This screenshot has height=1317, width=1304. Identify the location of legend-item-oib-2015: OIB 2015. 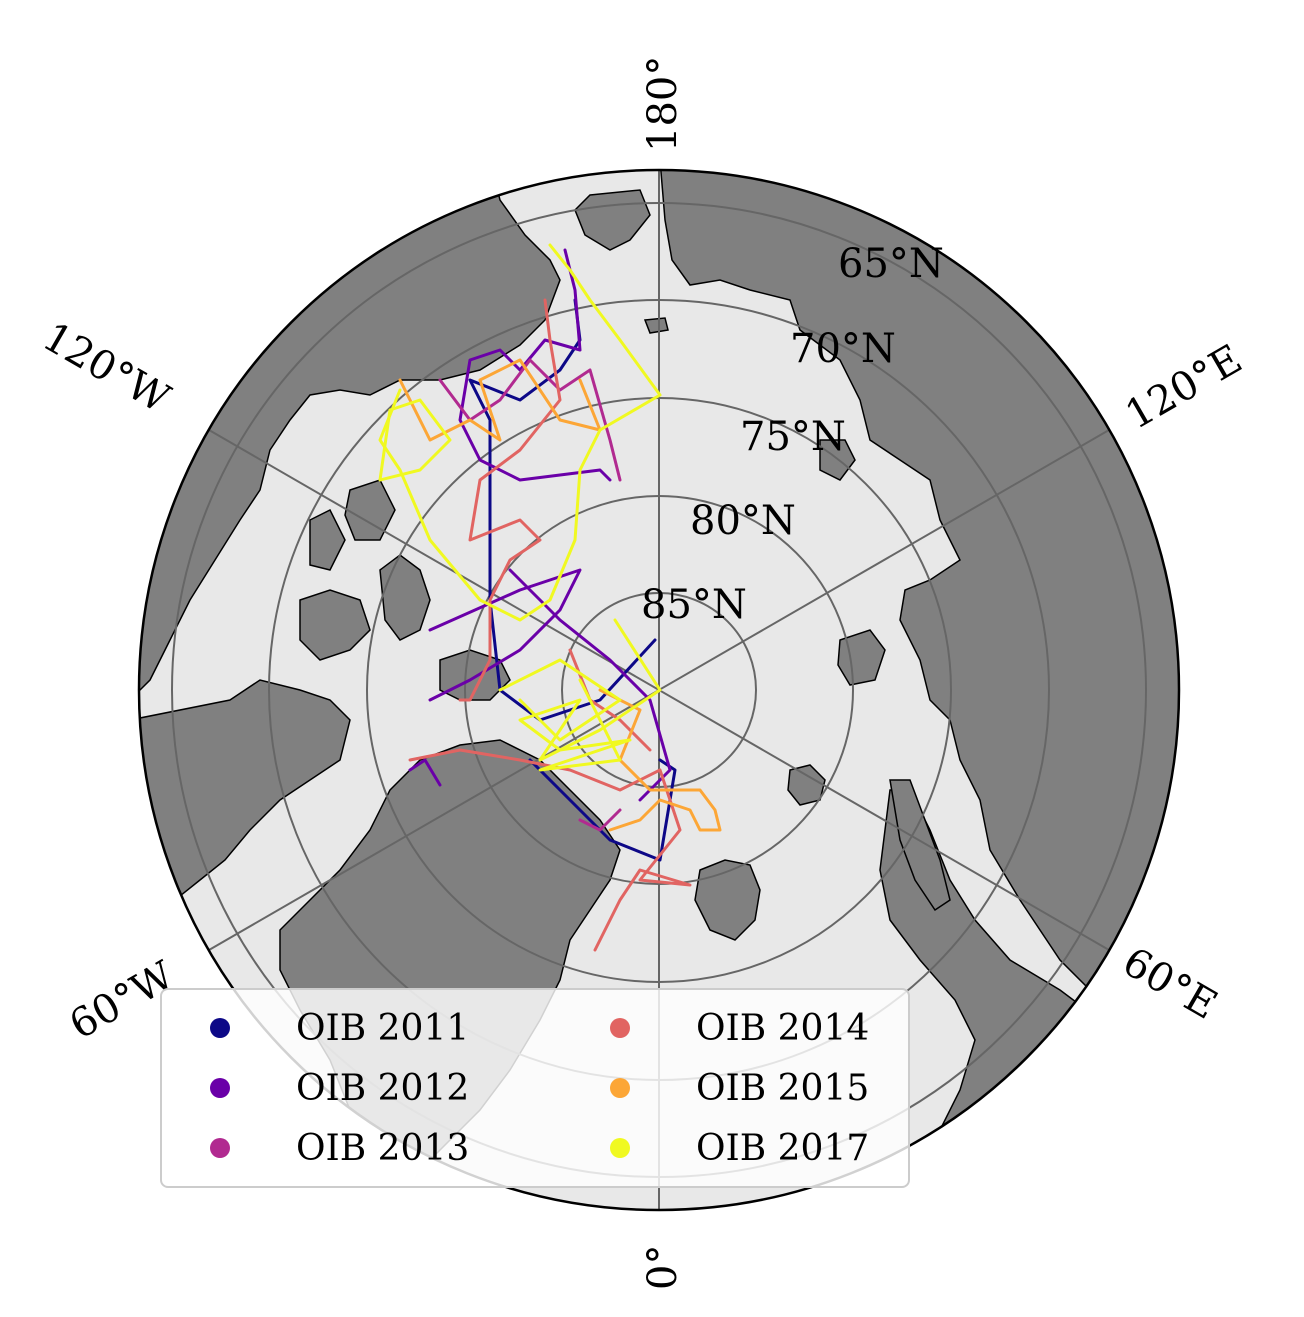
(715, 1088).